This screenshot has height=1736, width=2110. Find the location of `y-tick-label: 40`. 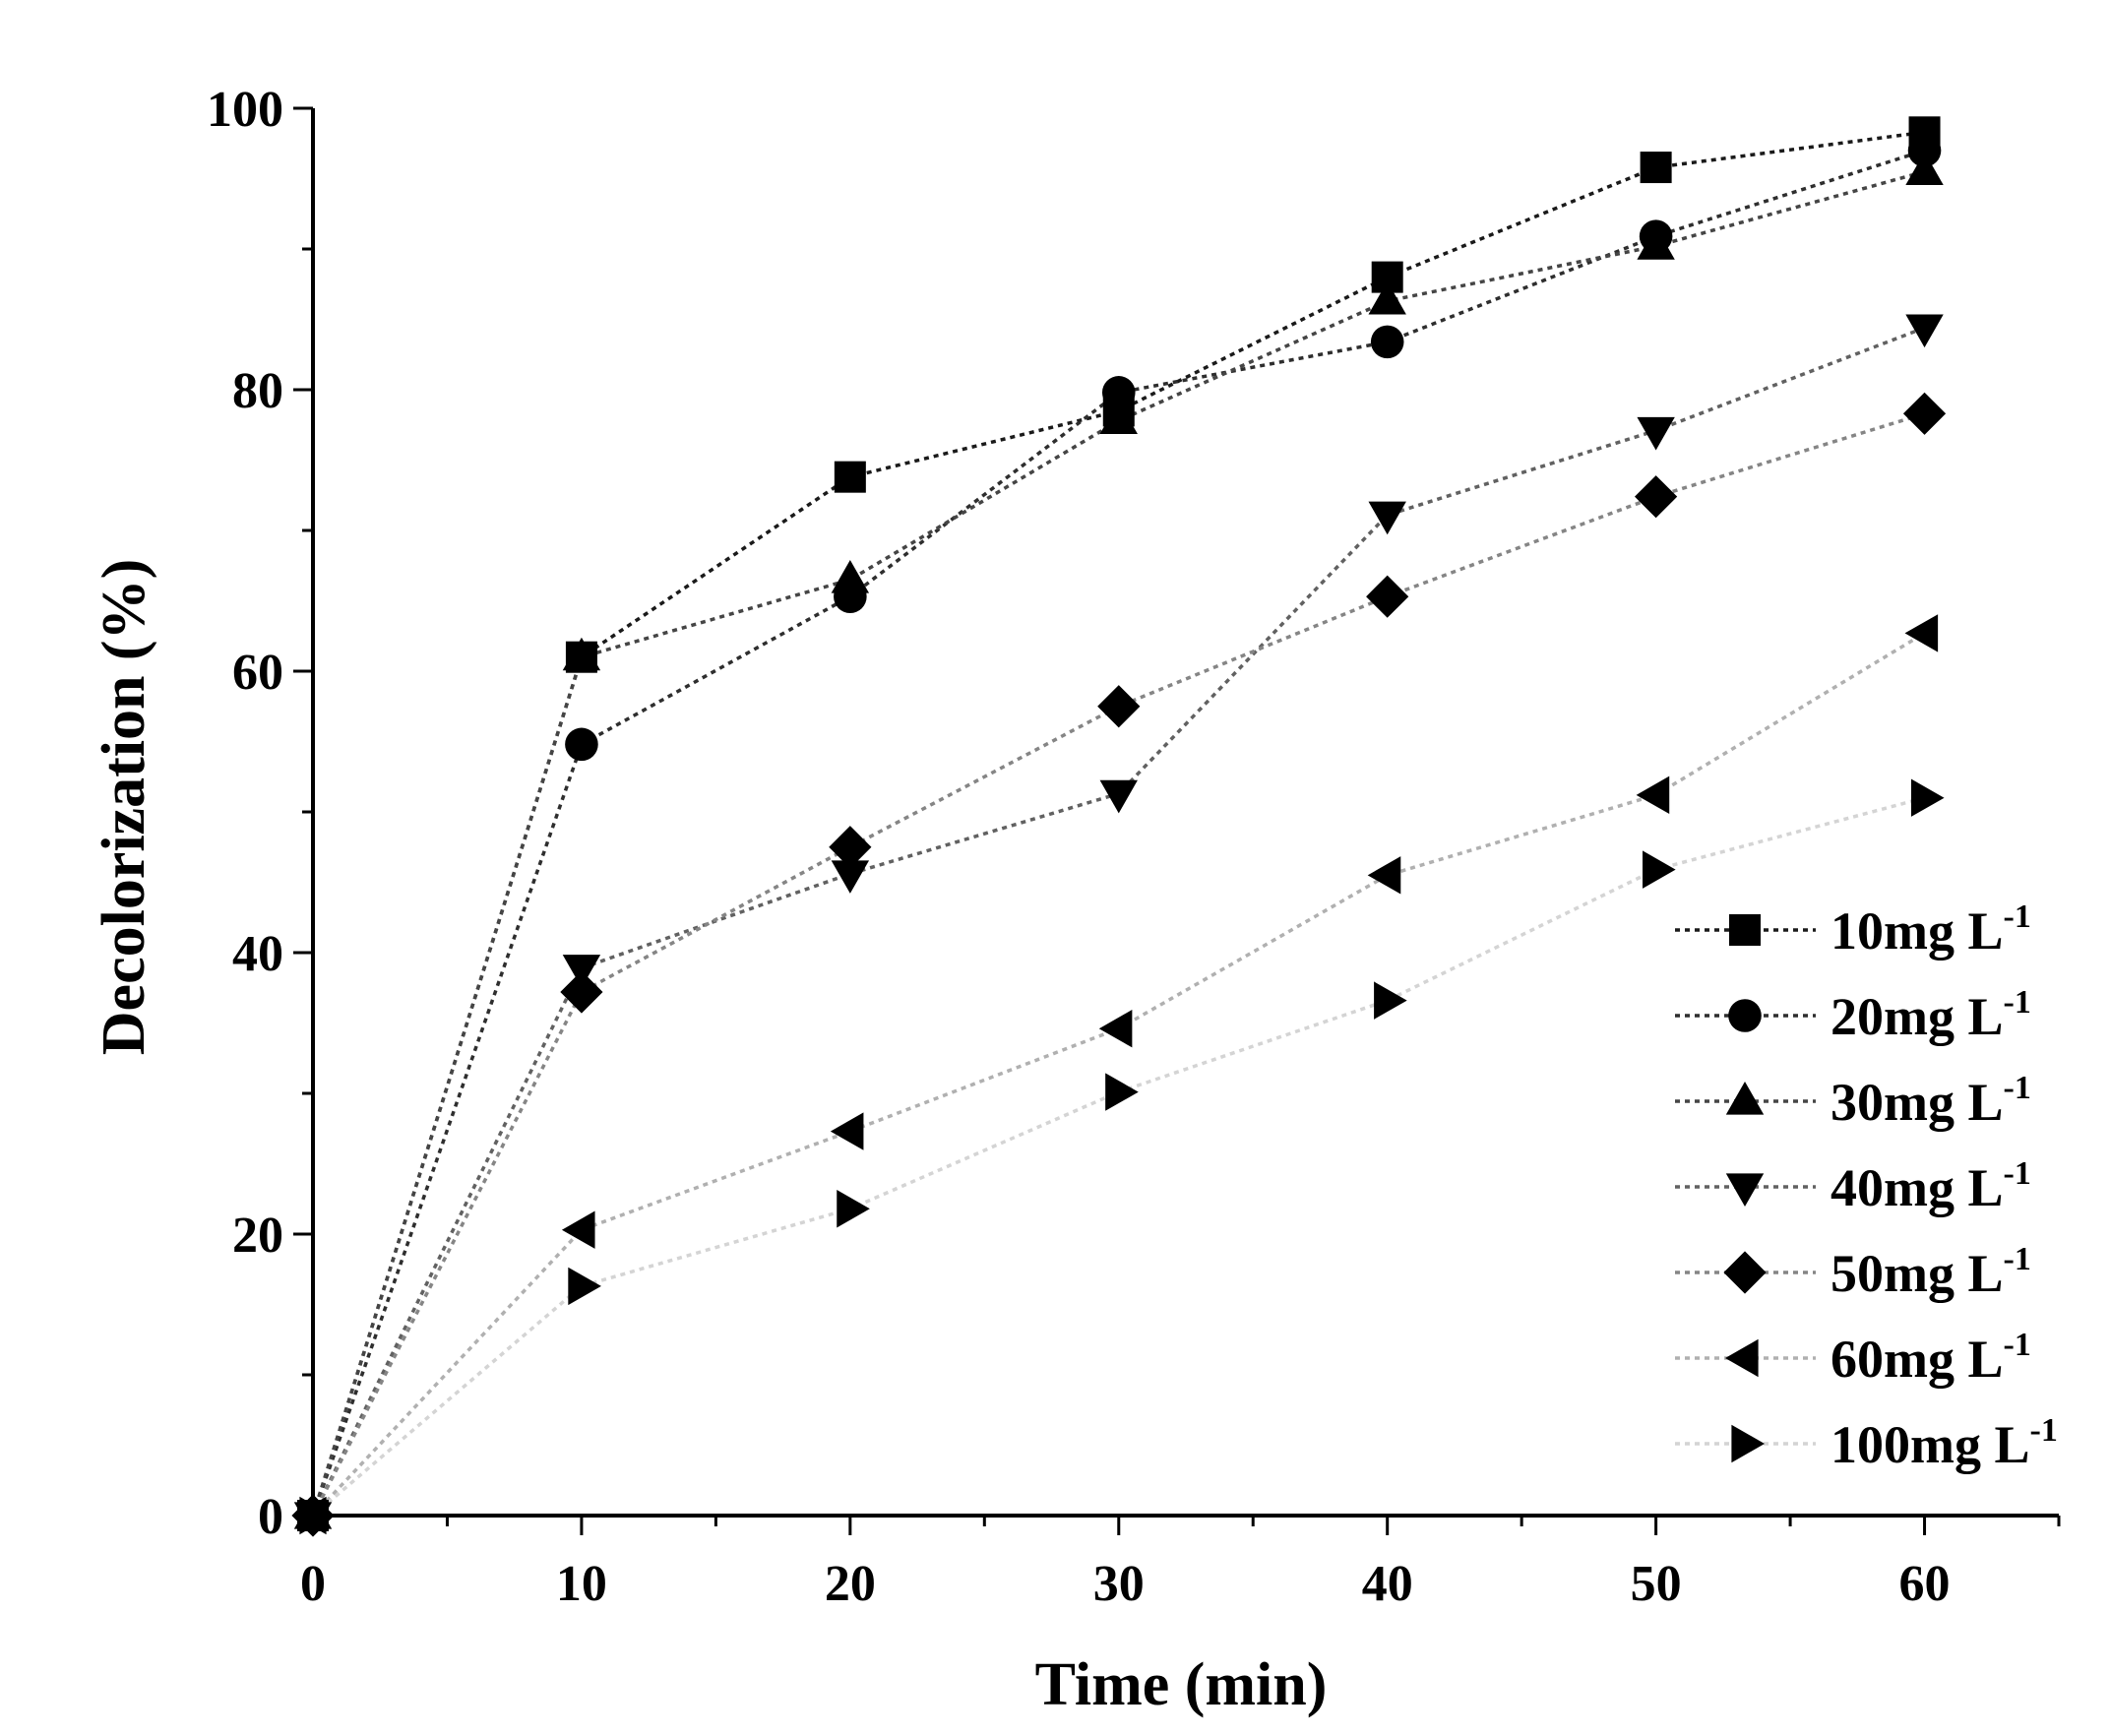

y-tick-label: 40 is located at coordinates (257, 954).